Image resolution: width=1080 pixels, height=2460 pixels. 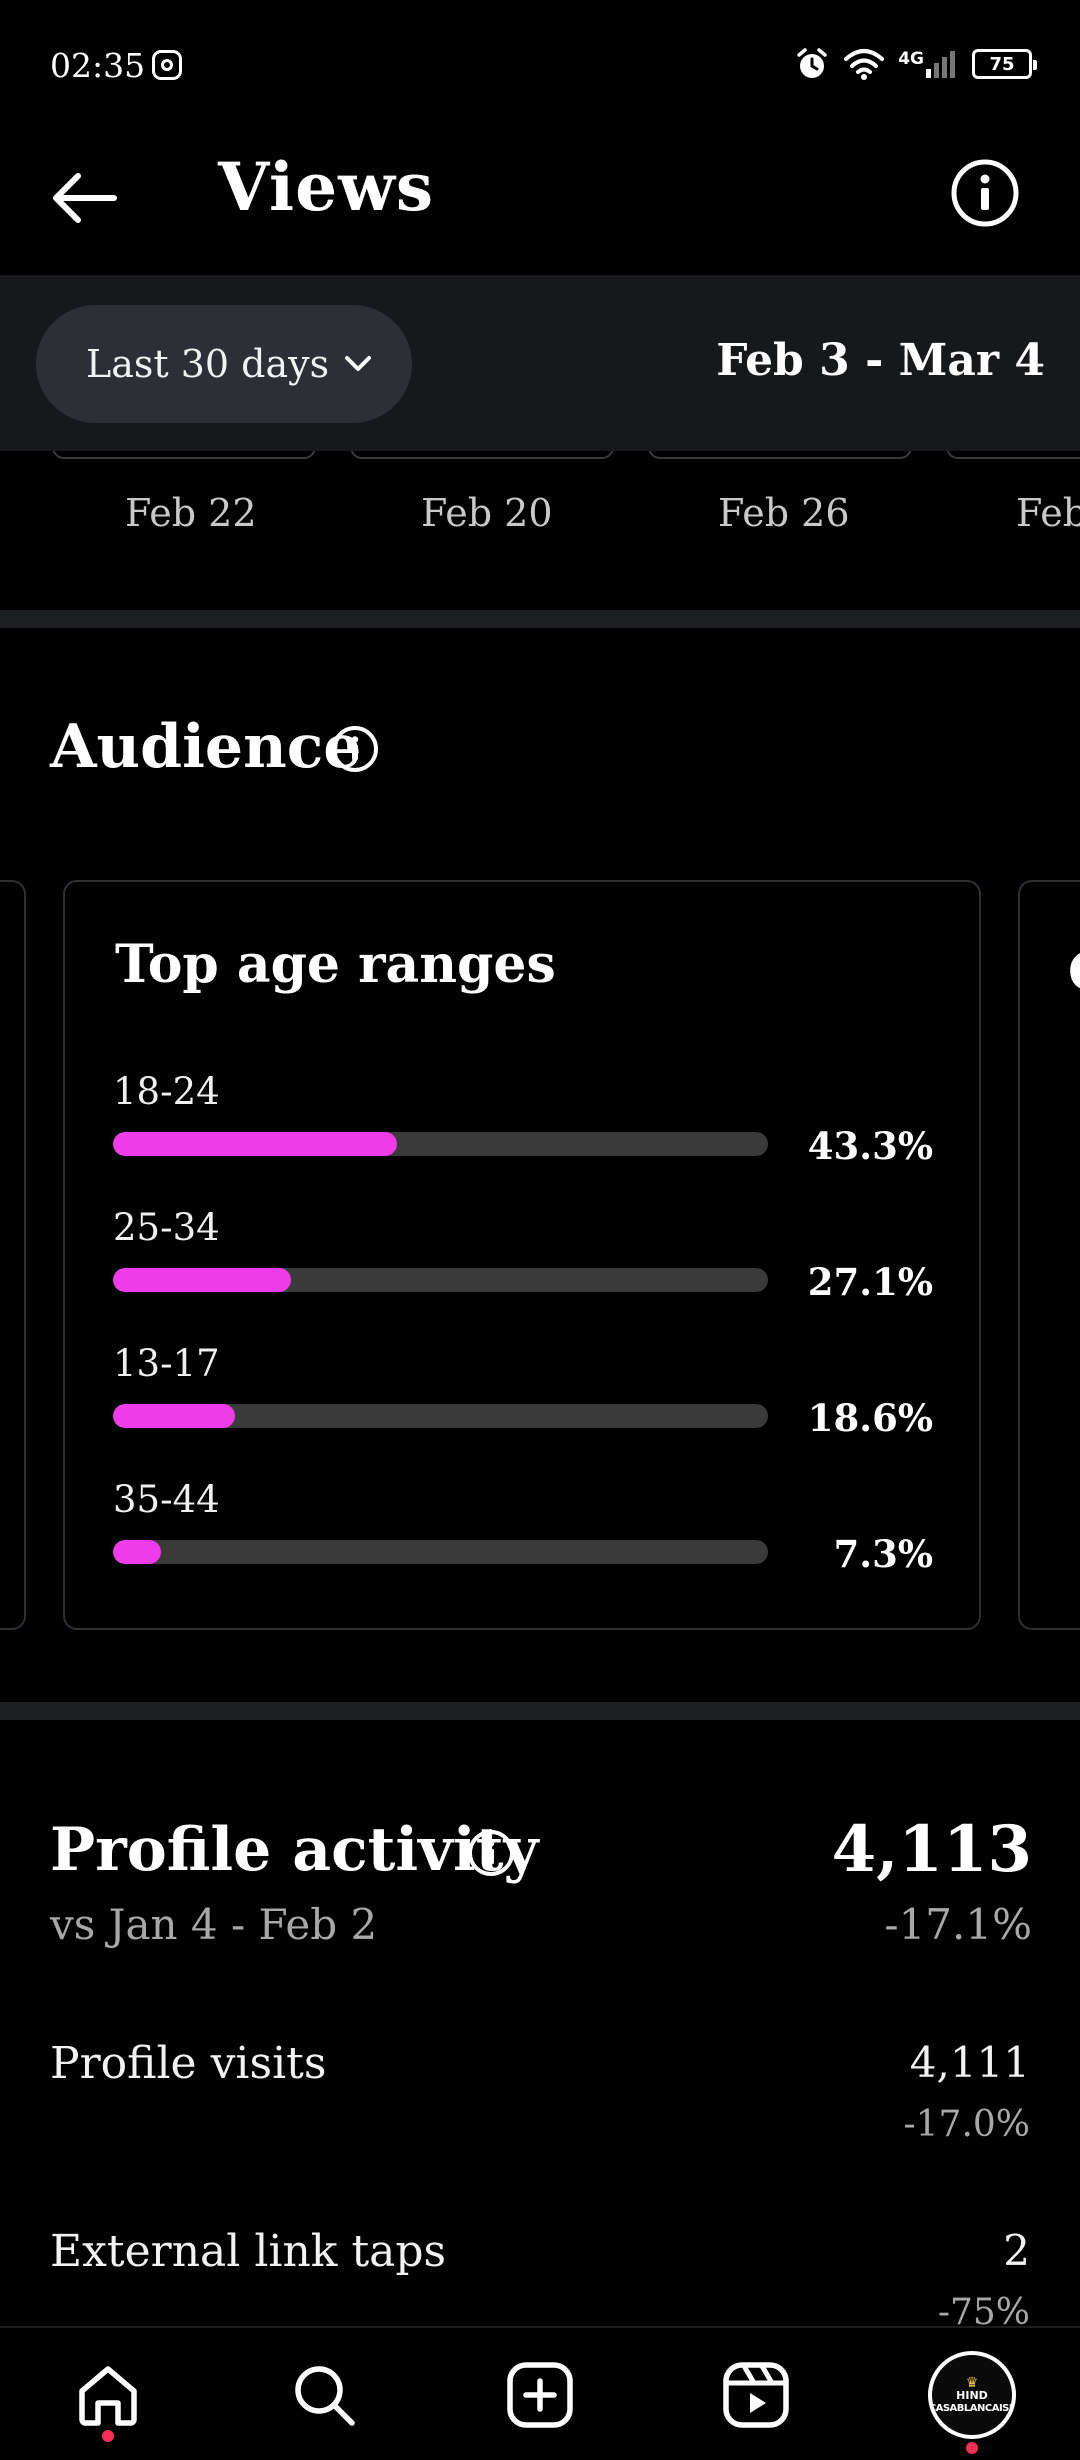 I want to click on next-audience-card: G, so click(x=1049, y=1255).